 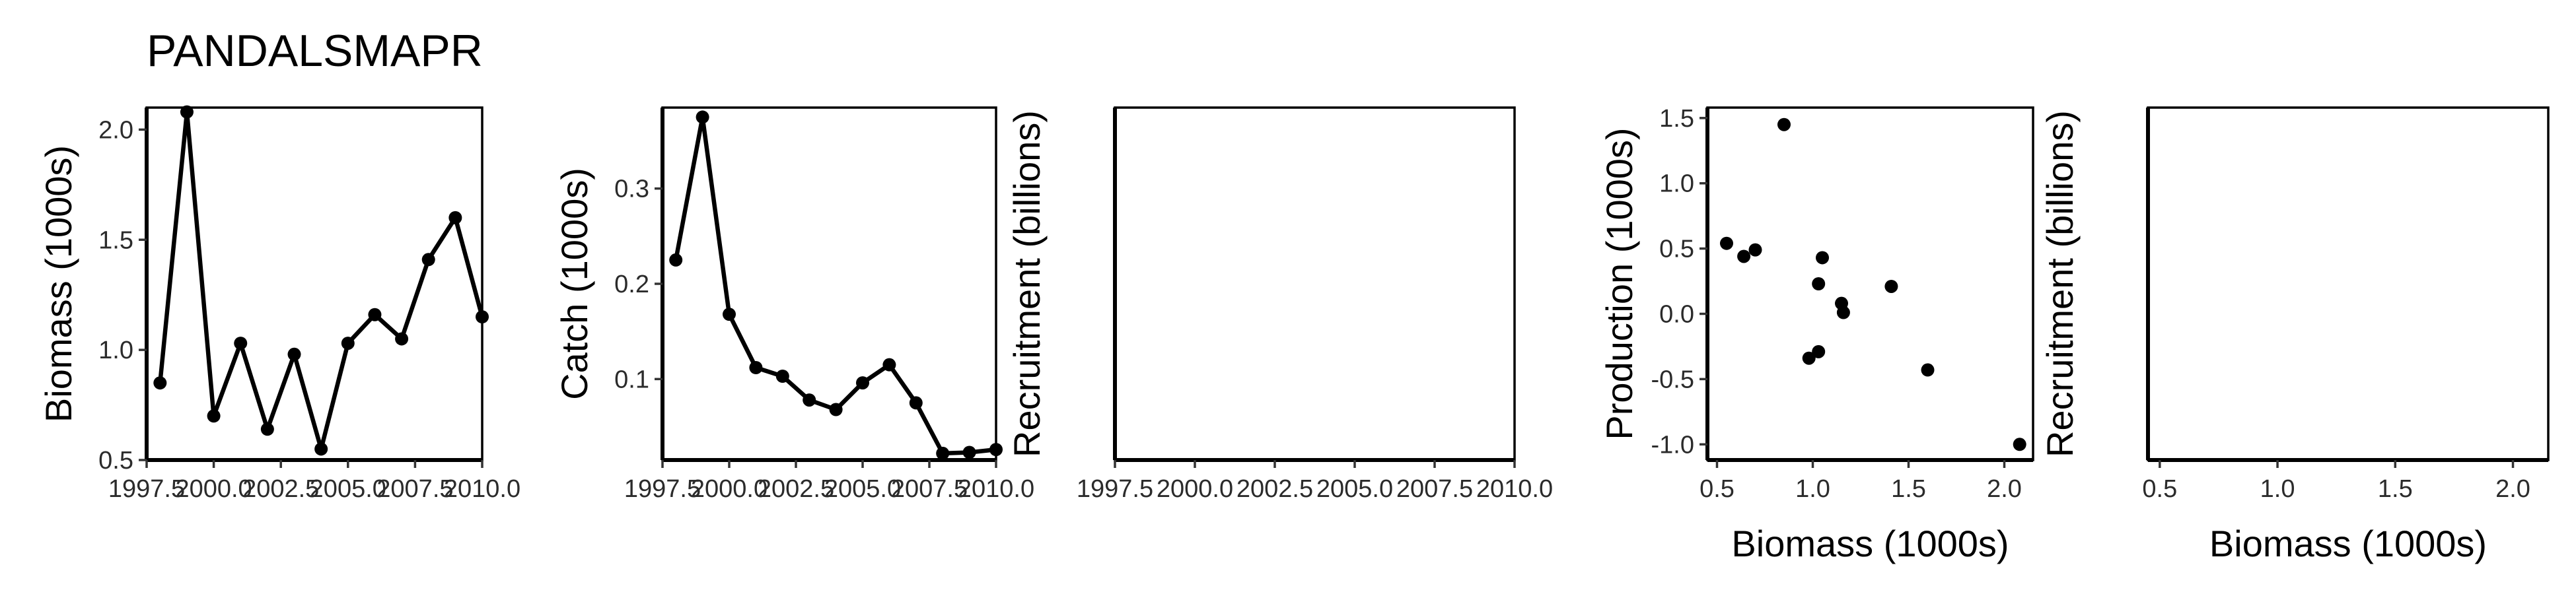 I want to click on y-tick-label: 2.0, so click(x=115, y=130).